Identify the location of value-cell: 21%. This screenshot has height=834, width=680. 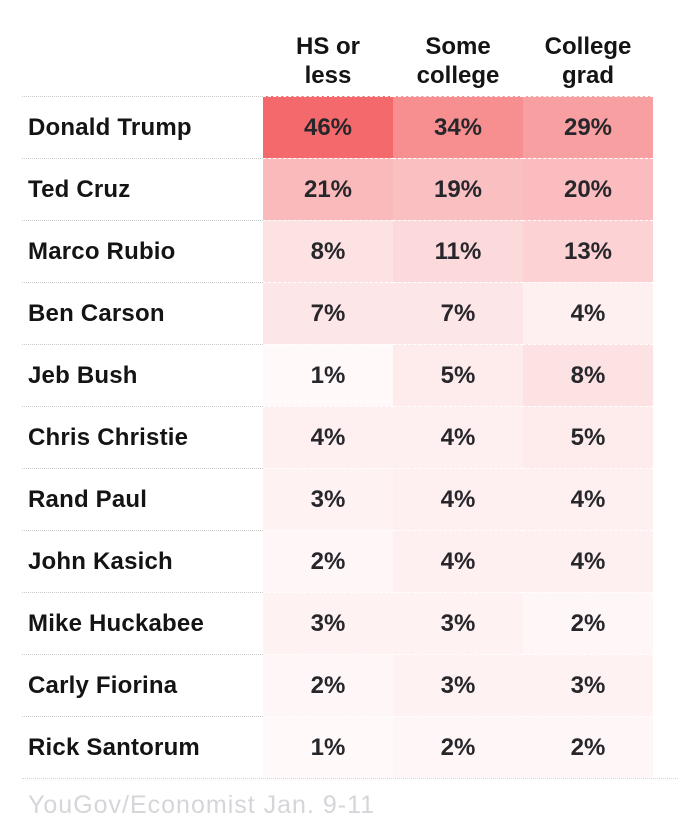
(328, 189).